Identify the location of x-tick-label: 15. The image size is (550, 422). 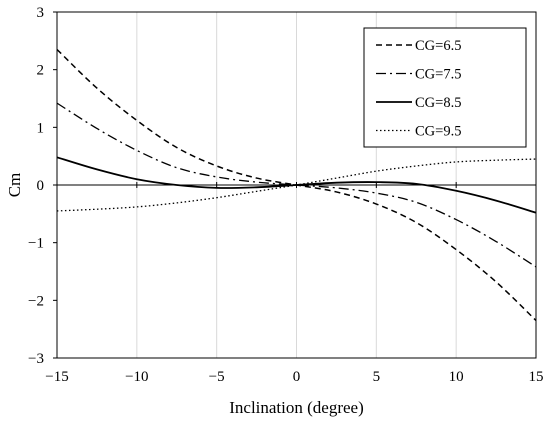
(536, 377).